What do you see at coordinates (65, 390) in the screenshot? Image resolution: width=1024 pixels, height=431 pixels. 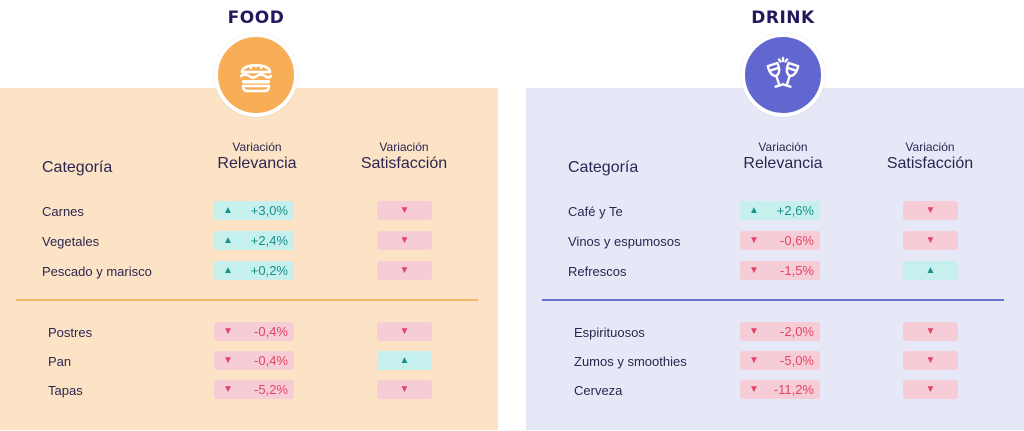 I see `food-row-label: Tapas` at bounding box center [65, 390].